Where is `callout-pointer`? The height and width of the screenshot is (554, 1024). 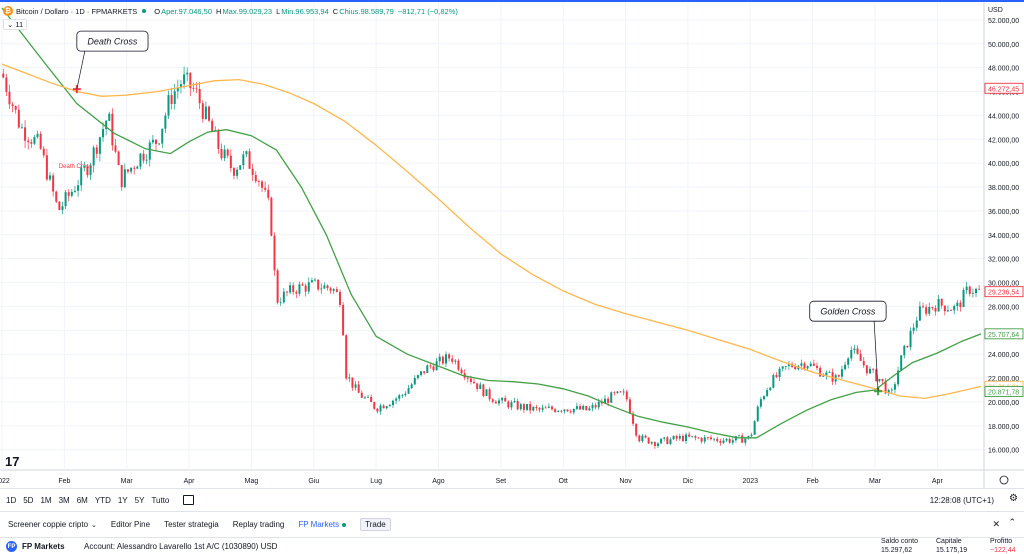 callout-pointer is located at coordinates (81, 70).